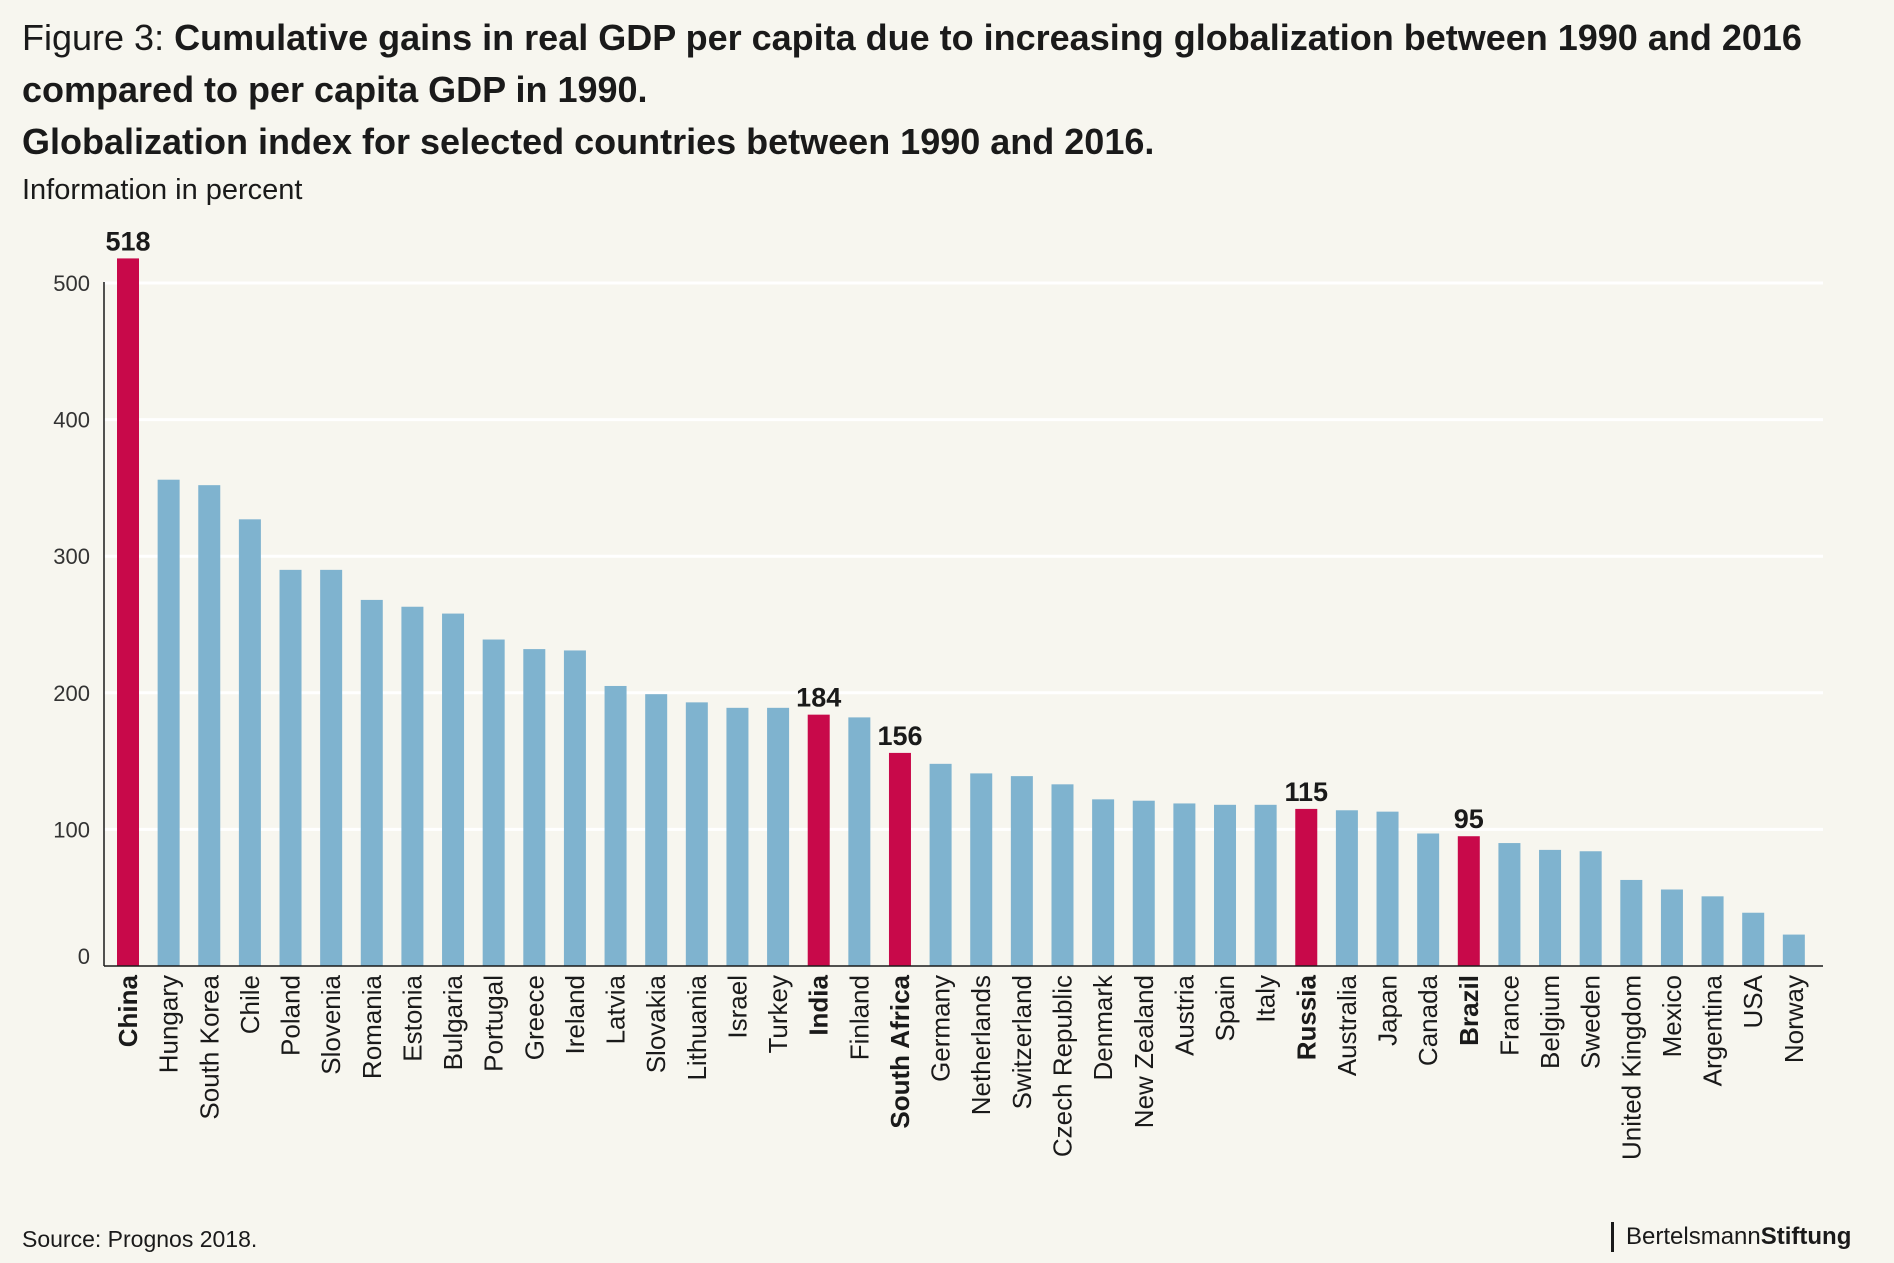 The width and height of the screenshot is (1894, 1263). Describe the element at coordinates (209, 1046) in the screenshot. I see `x-tick-label: South Korea` at that location.